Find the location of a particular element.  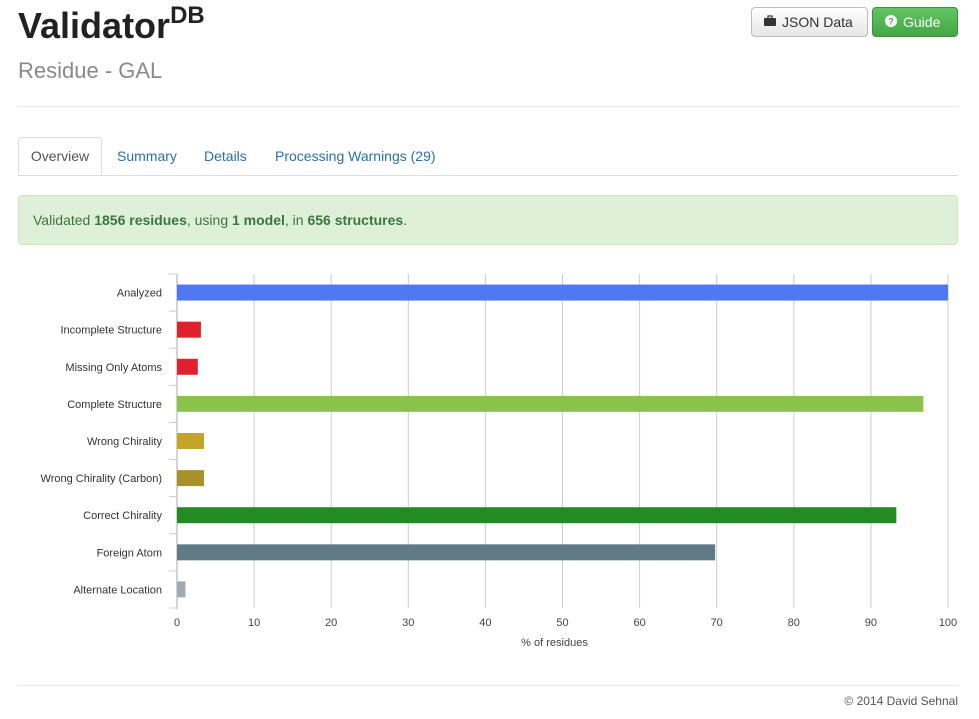

x-tick-label: 50 is located at coordinates (562, 623).